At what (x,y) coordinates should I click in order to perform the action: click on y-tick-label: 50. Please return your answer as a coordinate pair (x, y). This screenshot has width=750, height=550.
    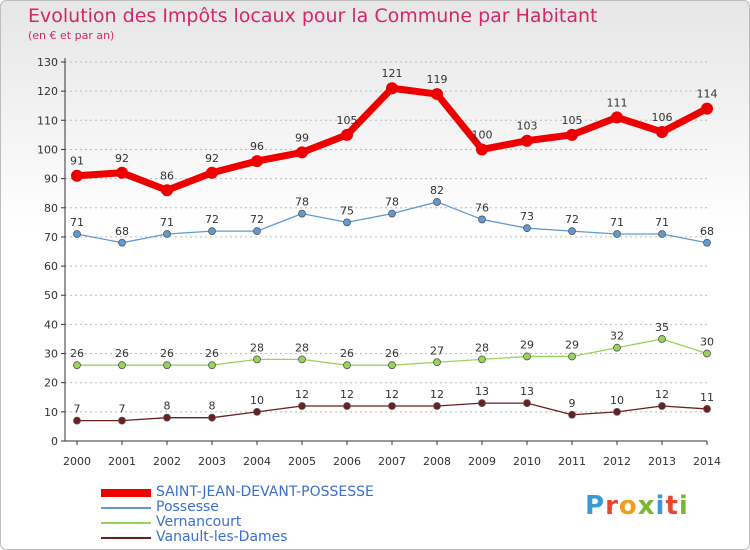
    Looking at the image, I should click on (51, 295).